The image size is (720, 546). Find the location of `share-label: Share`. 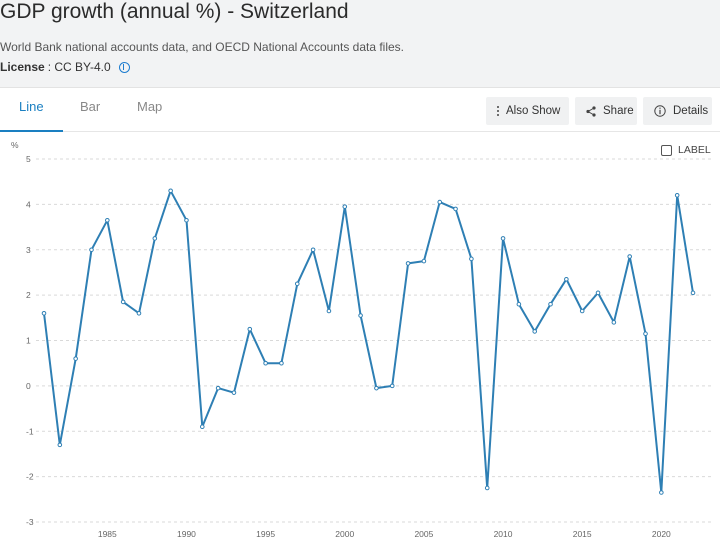

share-label: Share is located at coordinates (618, 111).